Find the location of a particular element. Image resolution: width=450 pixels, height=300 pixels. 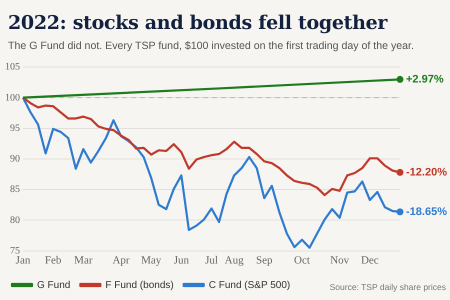

source-note: Source: TSP daily share prices is located at coordinates (388, 287).